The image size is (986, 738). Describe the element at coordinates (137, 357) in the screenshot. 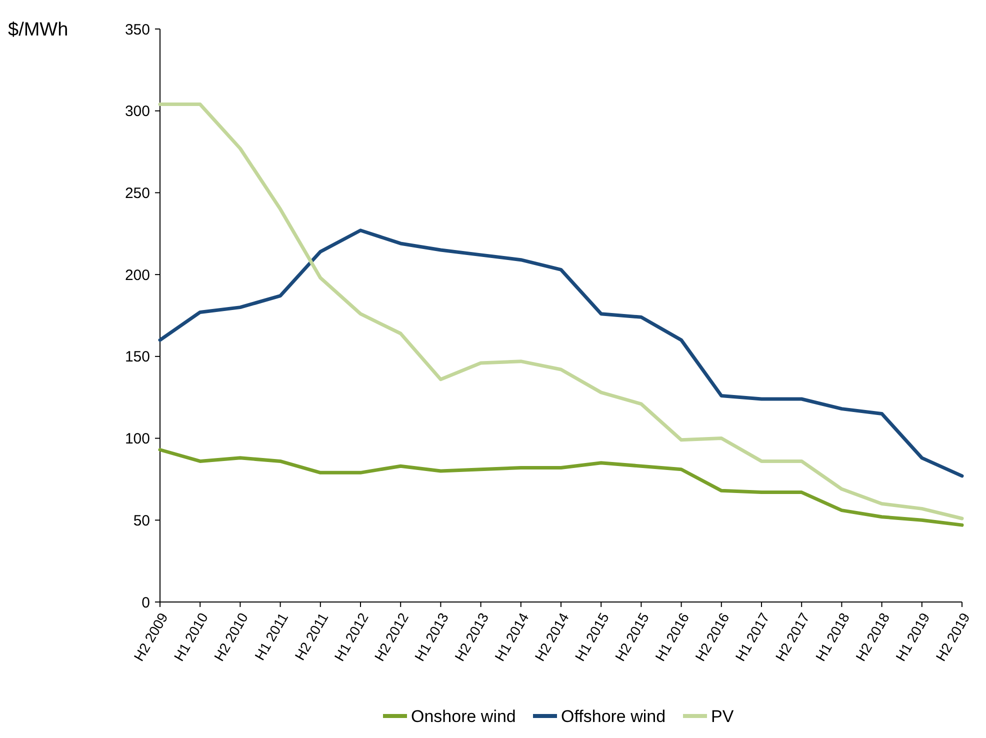

I see `y-tick-label: 150` at that location.